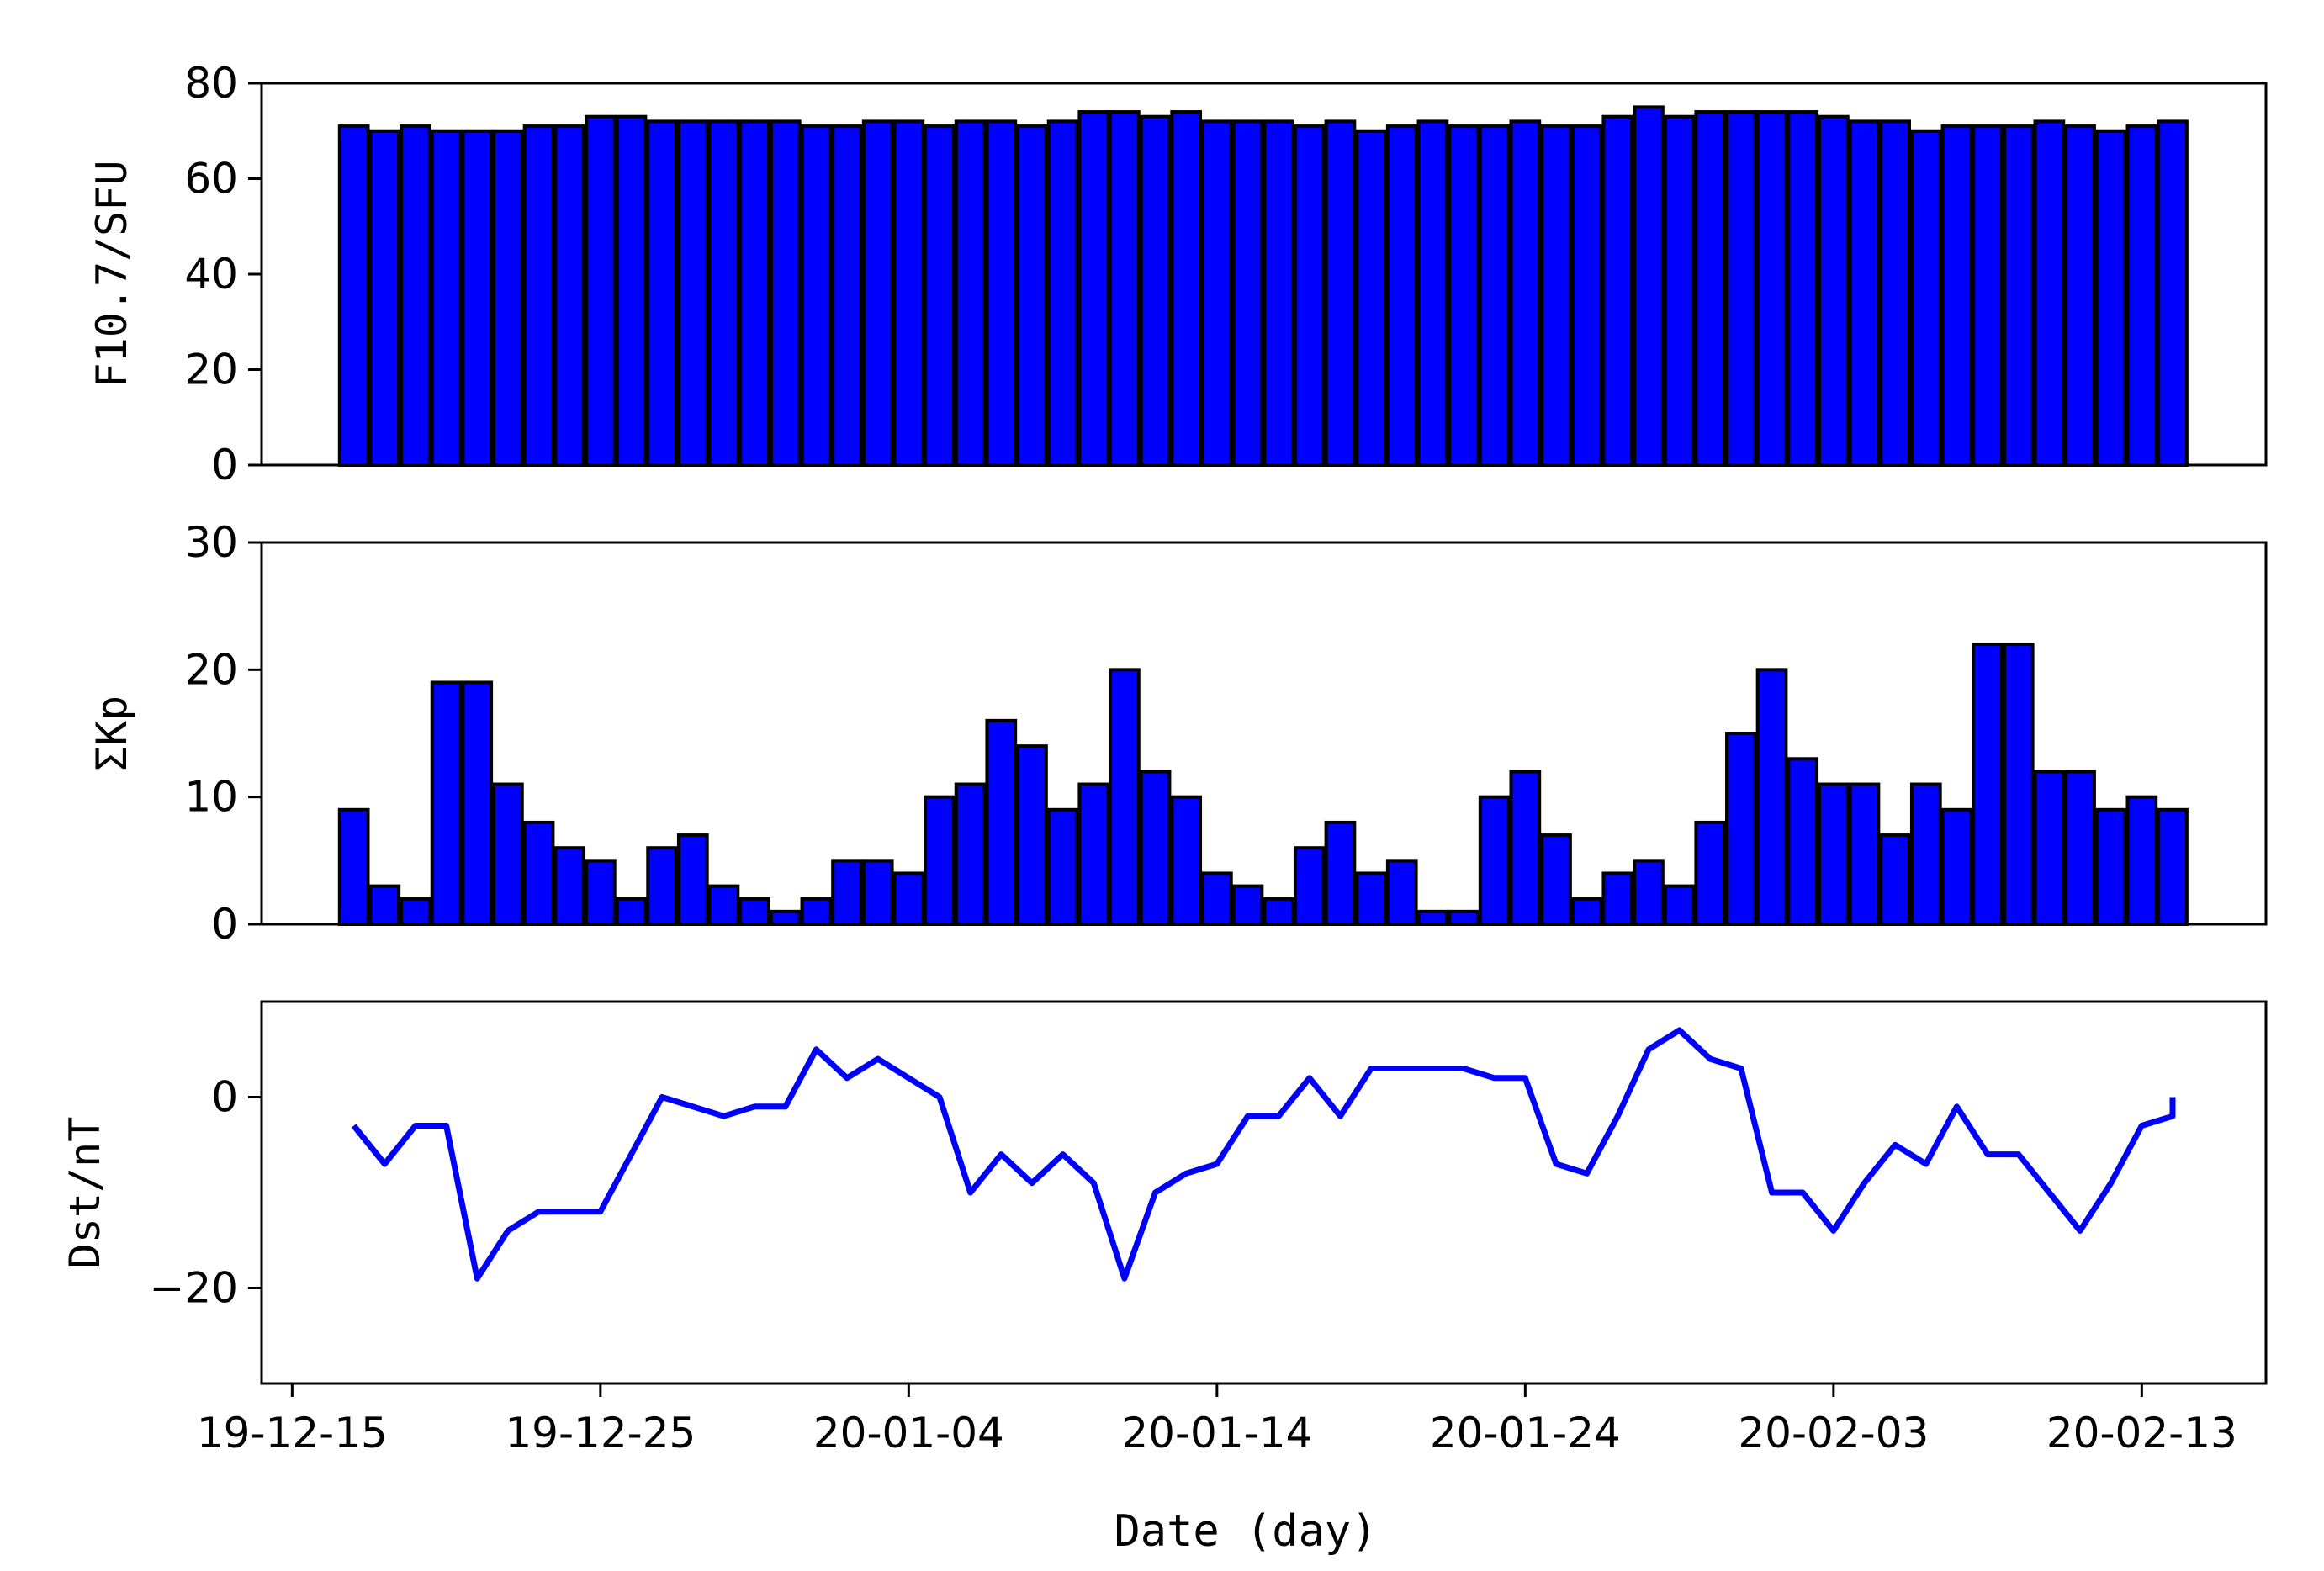  I want to click on panel1-ytick-label: 20, so click(211, 370).